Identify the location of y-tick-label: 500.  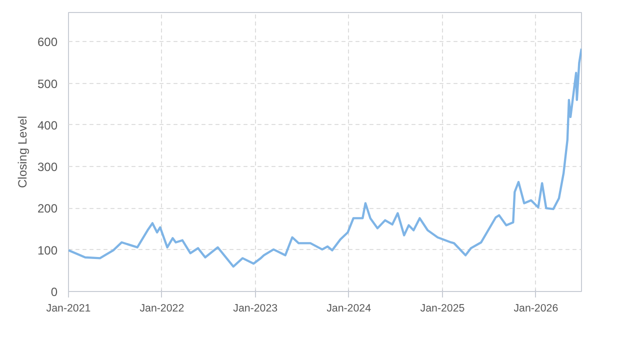
(47, 83).